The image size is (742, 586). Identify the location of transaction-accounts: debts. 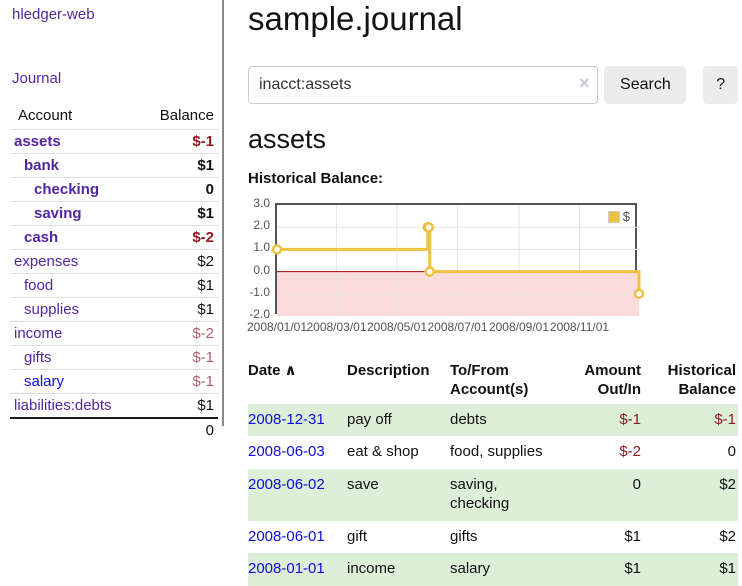
(468, 419).